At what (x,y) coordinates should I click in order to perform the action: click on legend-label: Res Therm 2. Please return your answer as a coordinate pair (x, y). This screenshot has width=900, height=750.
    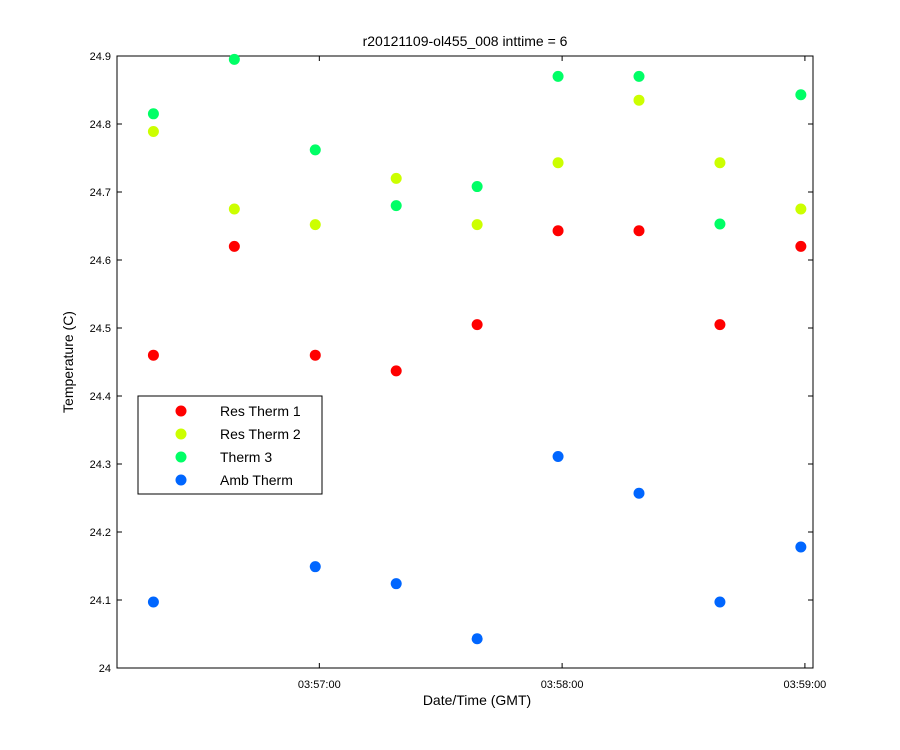
    Looking at the image, I should click on (260, 434).